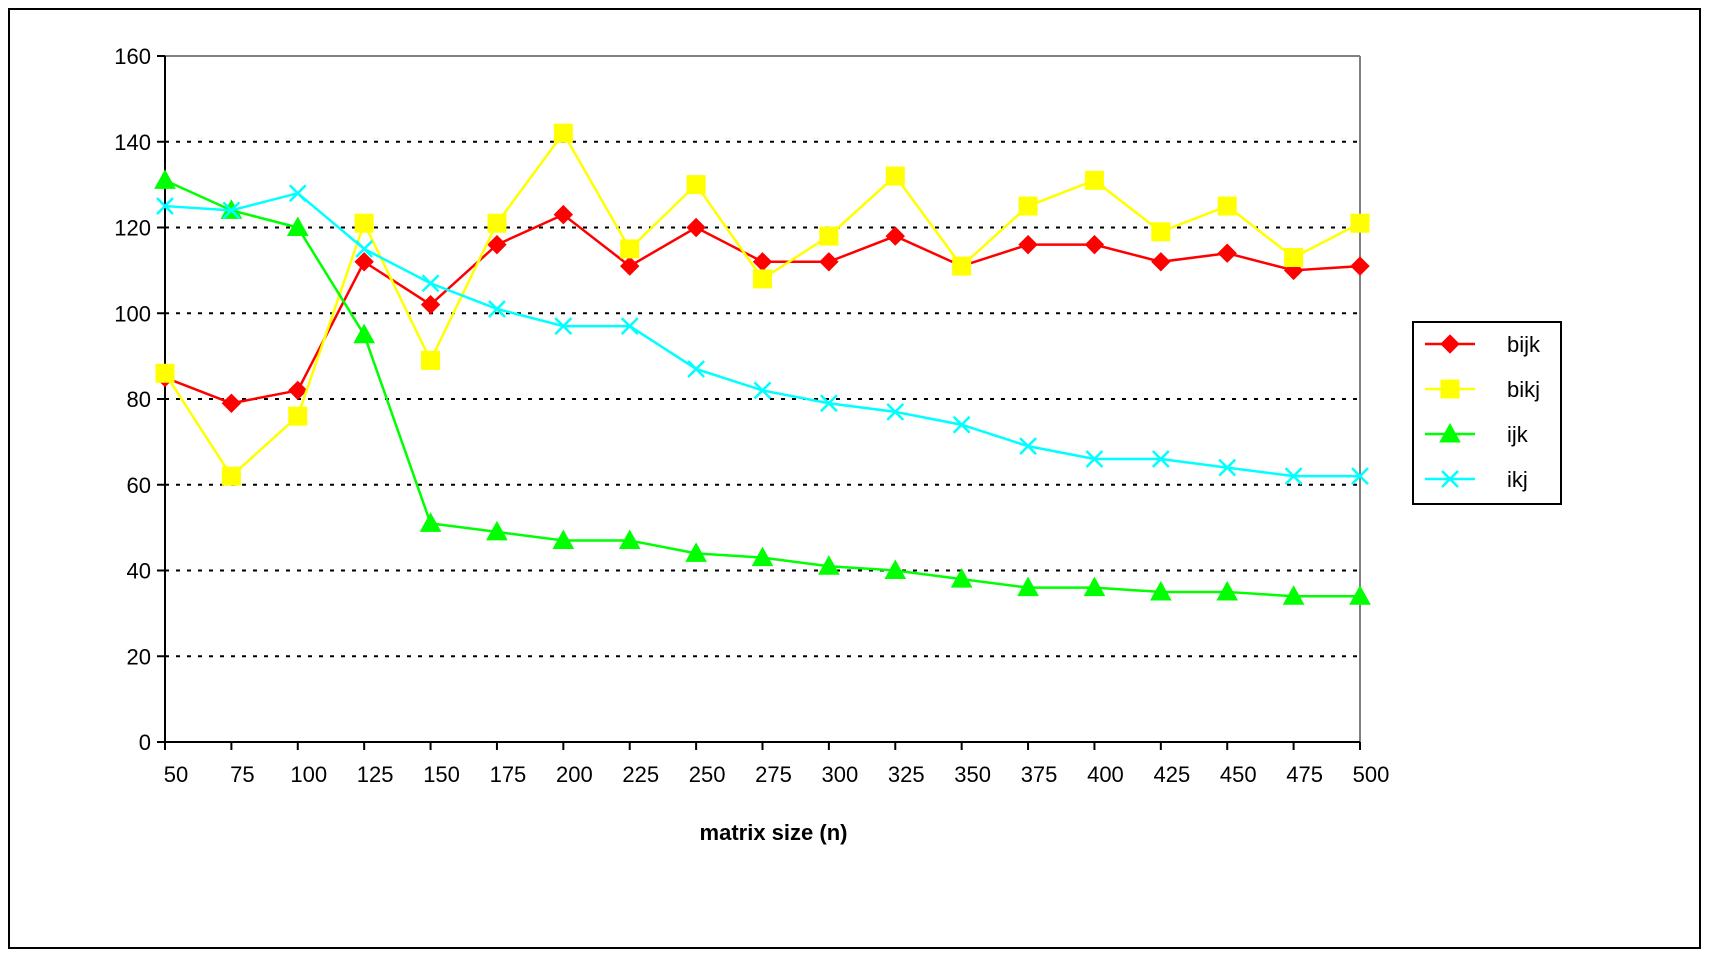  What do you see at coordinates (308, 774) in the screenshot?
I see `x-tick-label: 100` at bounding box center [308, 774].